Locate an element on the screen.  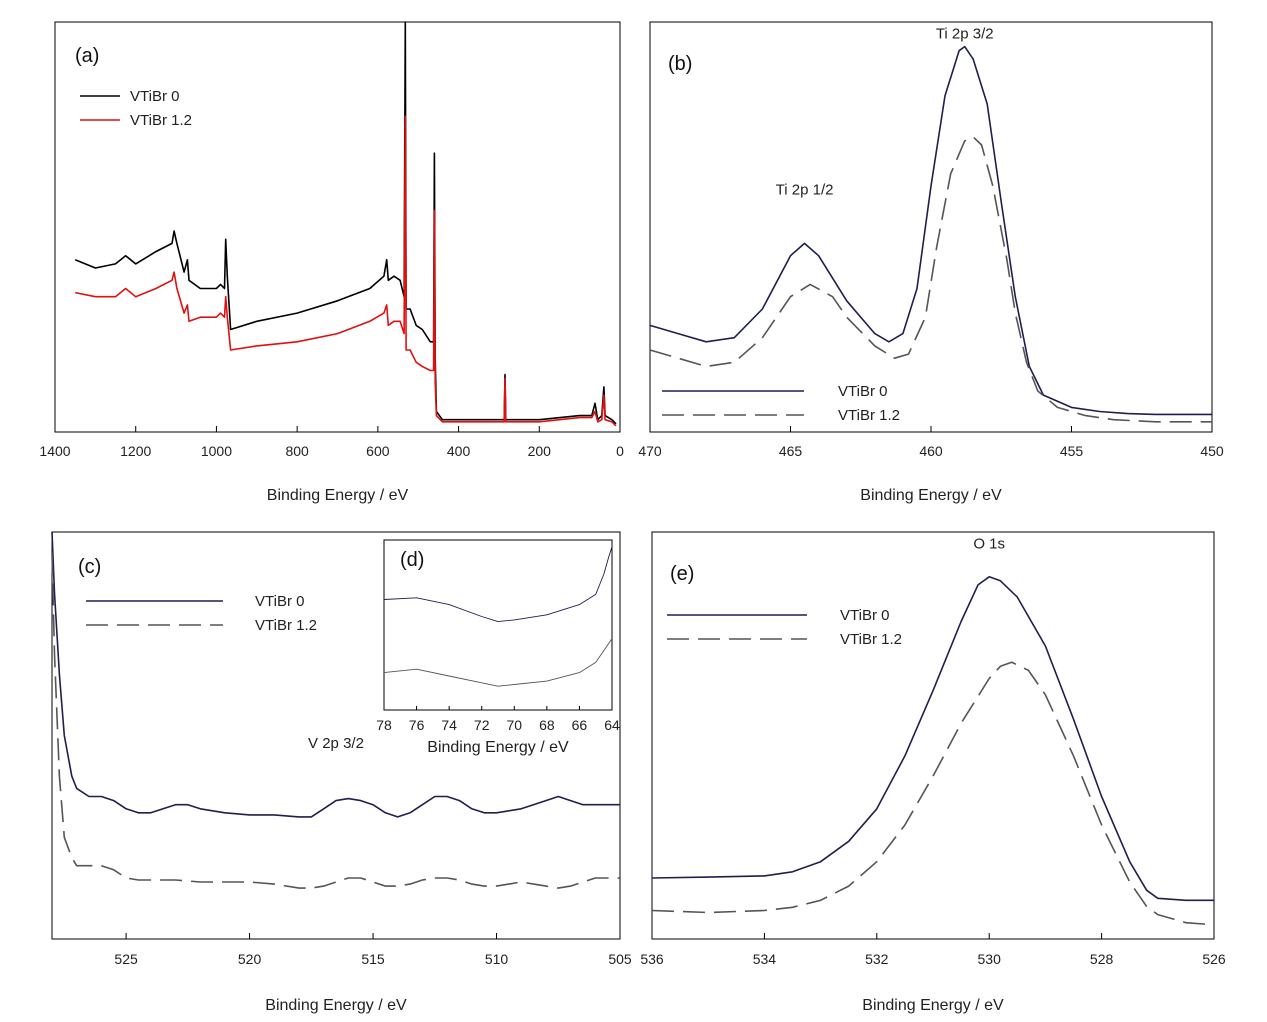
panel-label: (a) is located at coordinates (87, 56).